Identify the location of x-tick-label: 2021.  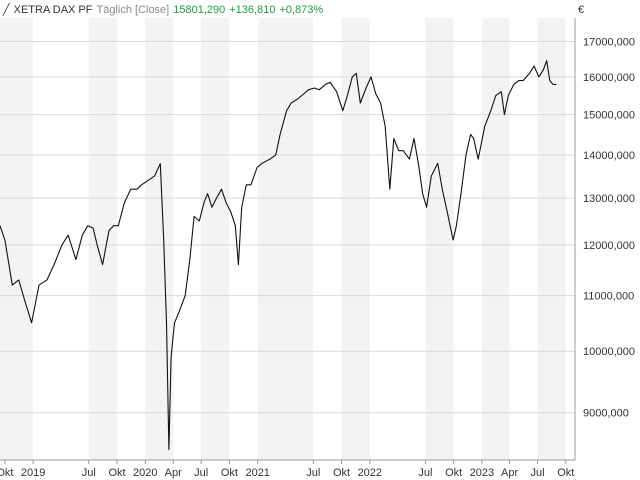
(257, 473).